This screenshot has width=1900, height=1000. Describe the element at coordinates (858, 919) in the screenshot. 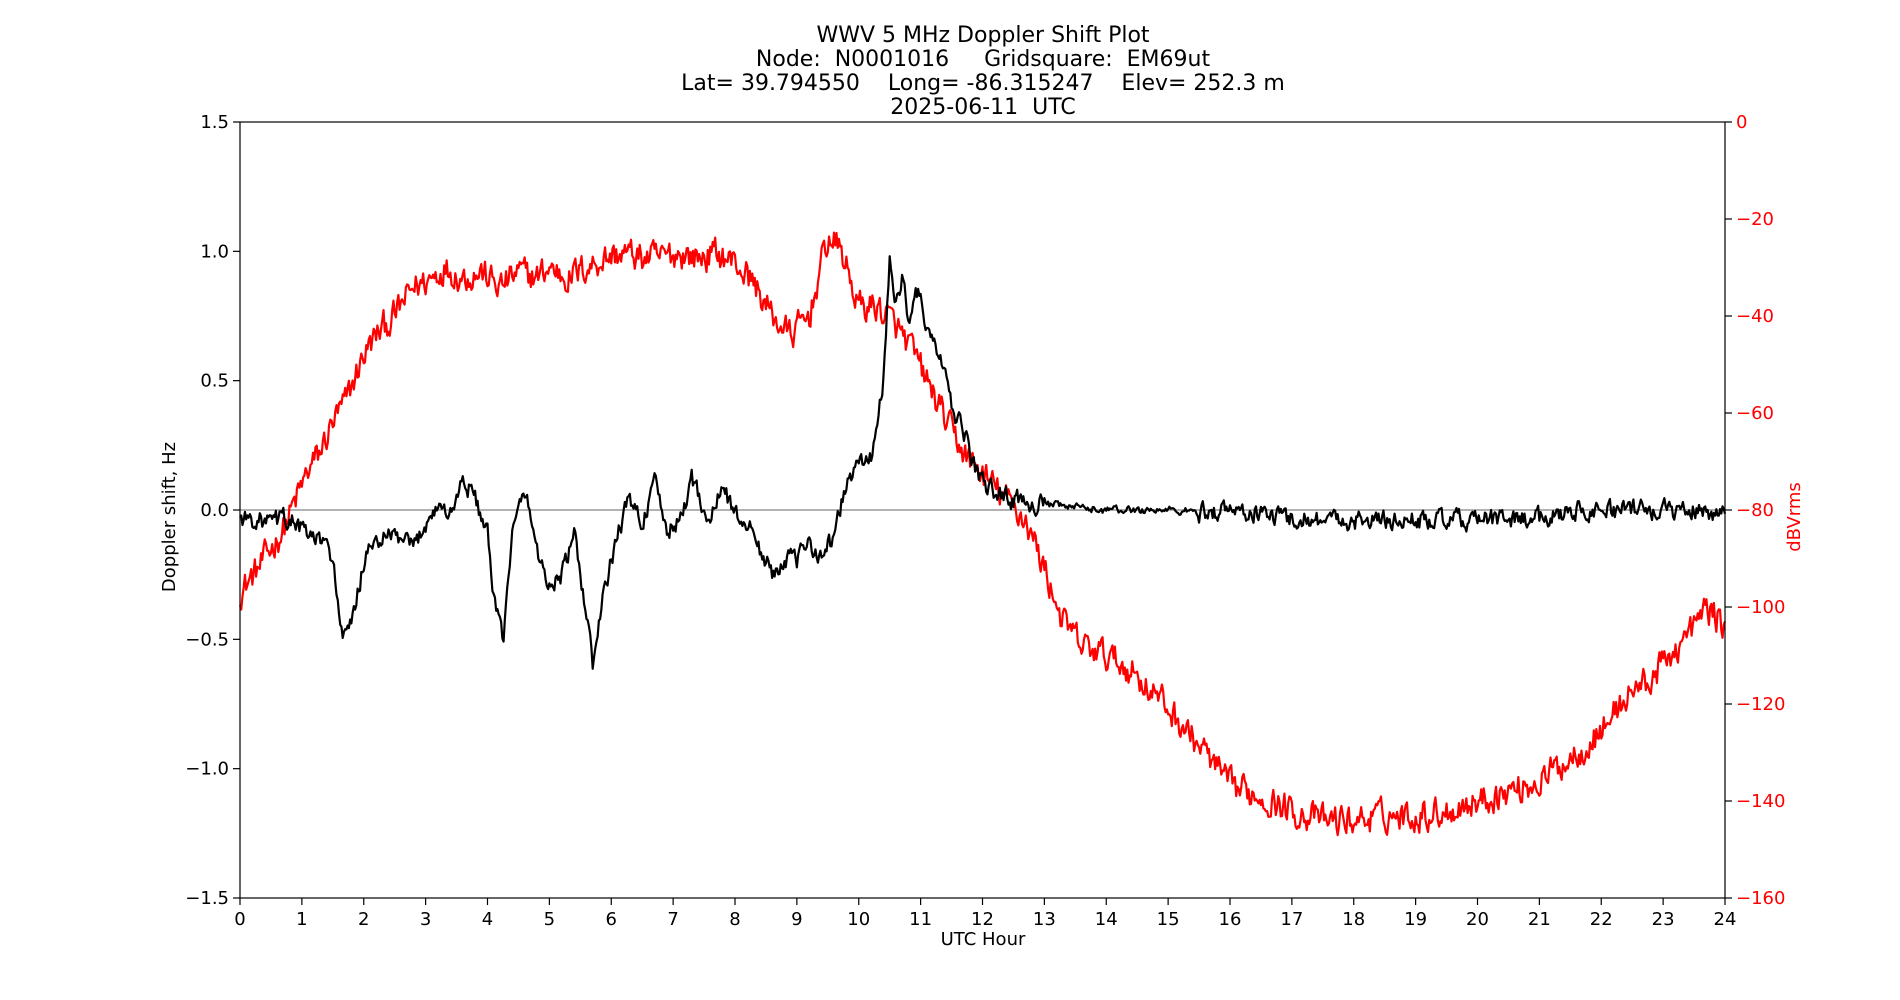

I see `x-tick-label: 10` at that location.